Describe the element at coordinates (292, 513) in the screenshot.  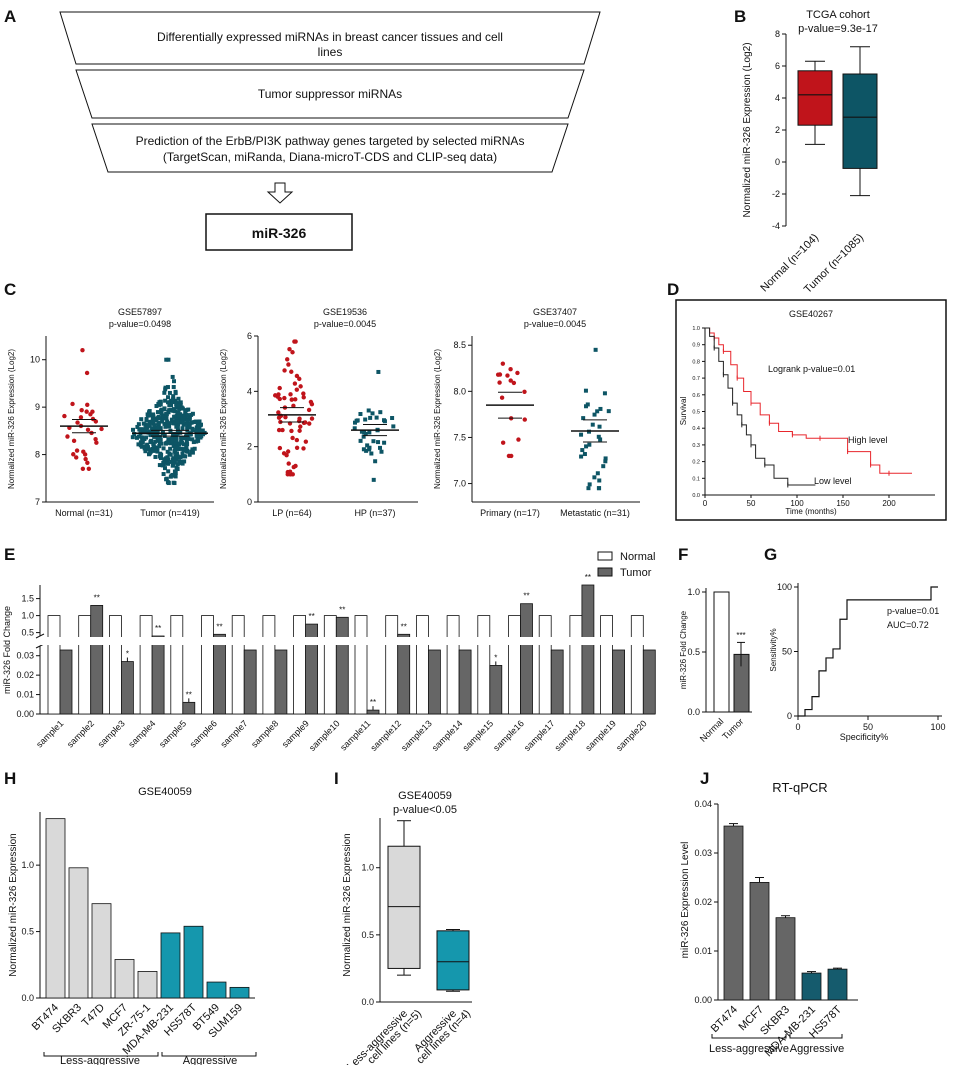
I see `panel-c2-category-label: LP (n=64)` at that location.